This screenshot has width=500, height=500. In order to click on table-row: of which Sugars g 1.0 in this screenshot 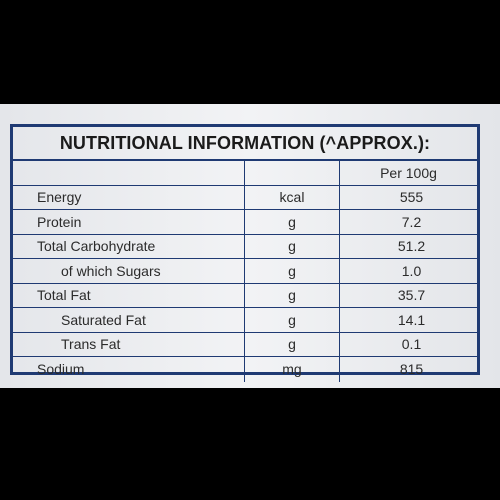, I will do `click(245, 271)`.